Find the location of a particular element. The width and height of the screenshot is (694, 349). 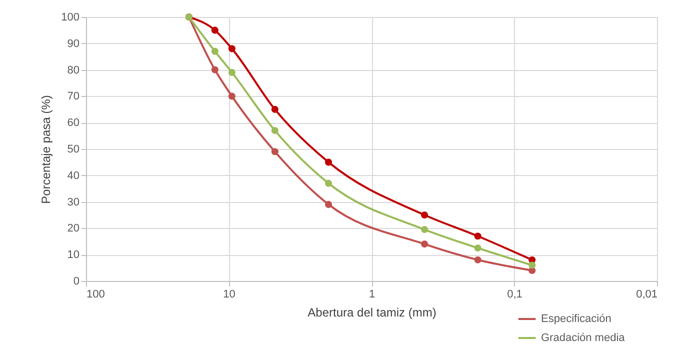

y-tick-label: 70 is located at coordinates (73, 96).